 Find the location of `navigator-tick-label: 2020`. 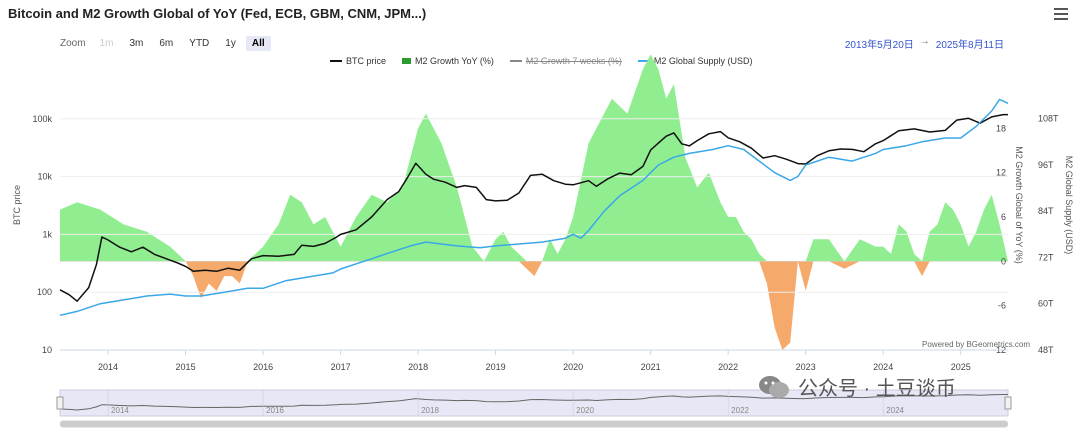

navigator-tick-label: 2020 is located at coordinates (585, 410).